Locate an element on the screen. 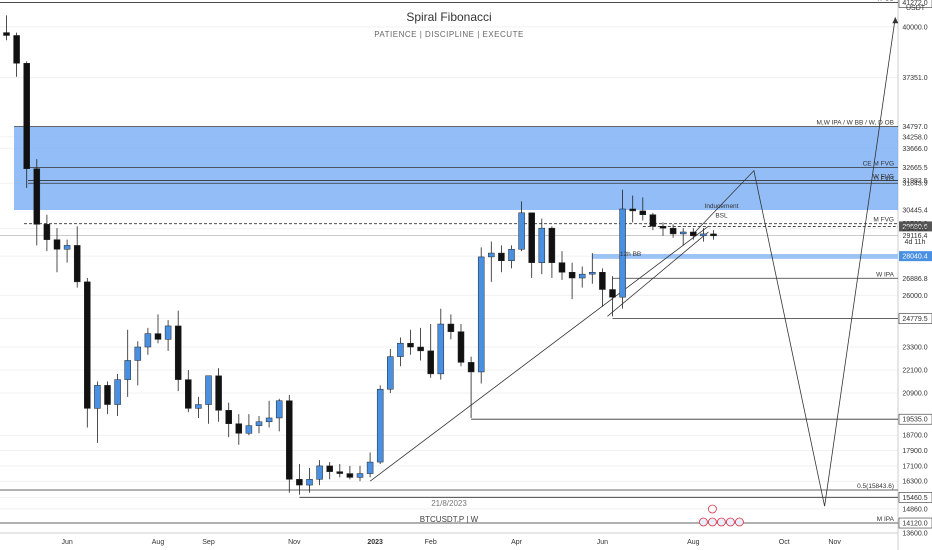 Image resolution: width=932 pixels, height=550 pixels. price-tick-label: 29116.4 is located at coordinates (915, 236).